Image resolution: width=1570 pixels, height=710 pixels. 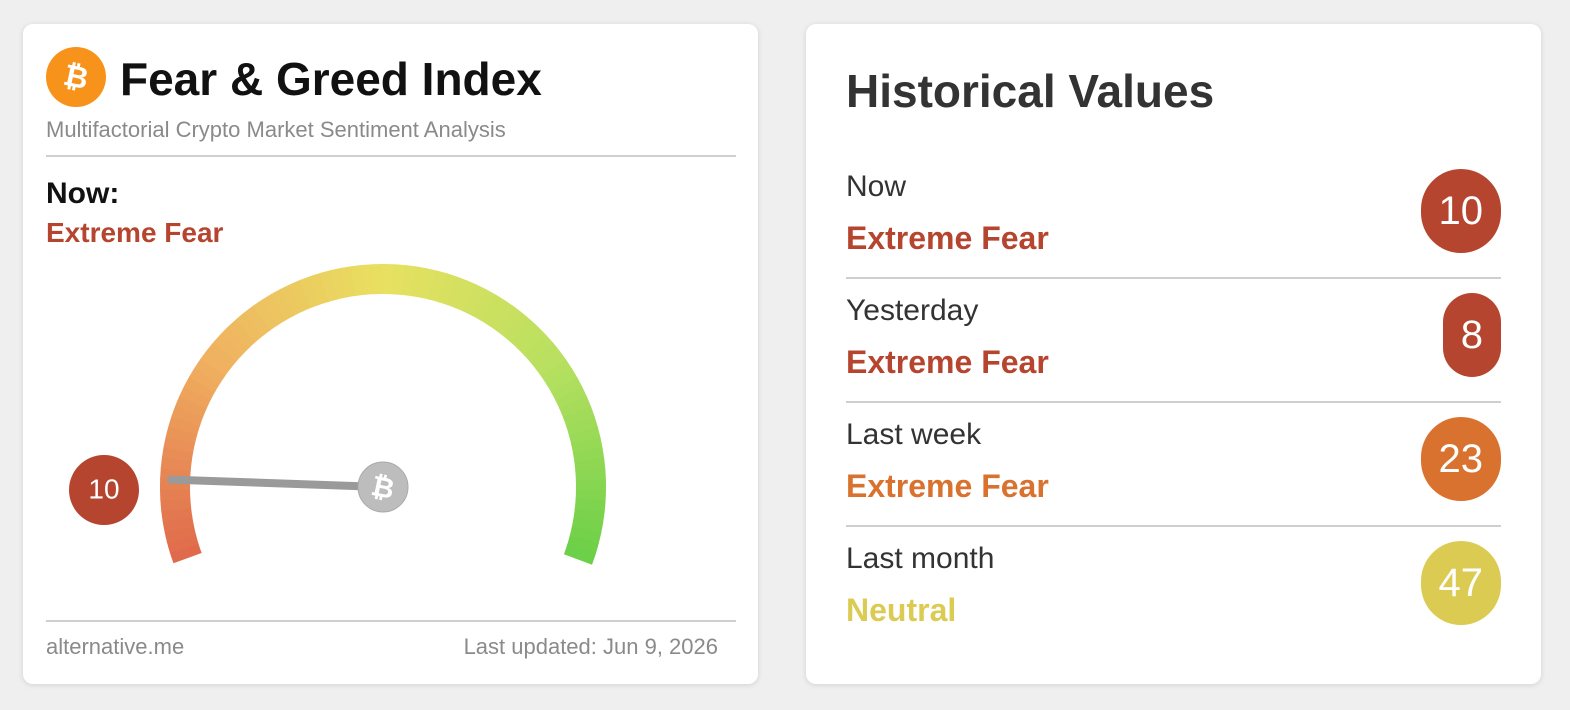 What do you see at coordinates (115, 646) in the screenshot?
I see `source: alternative.me` at bounding box center [115, 646].